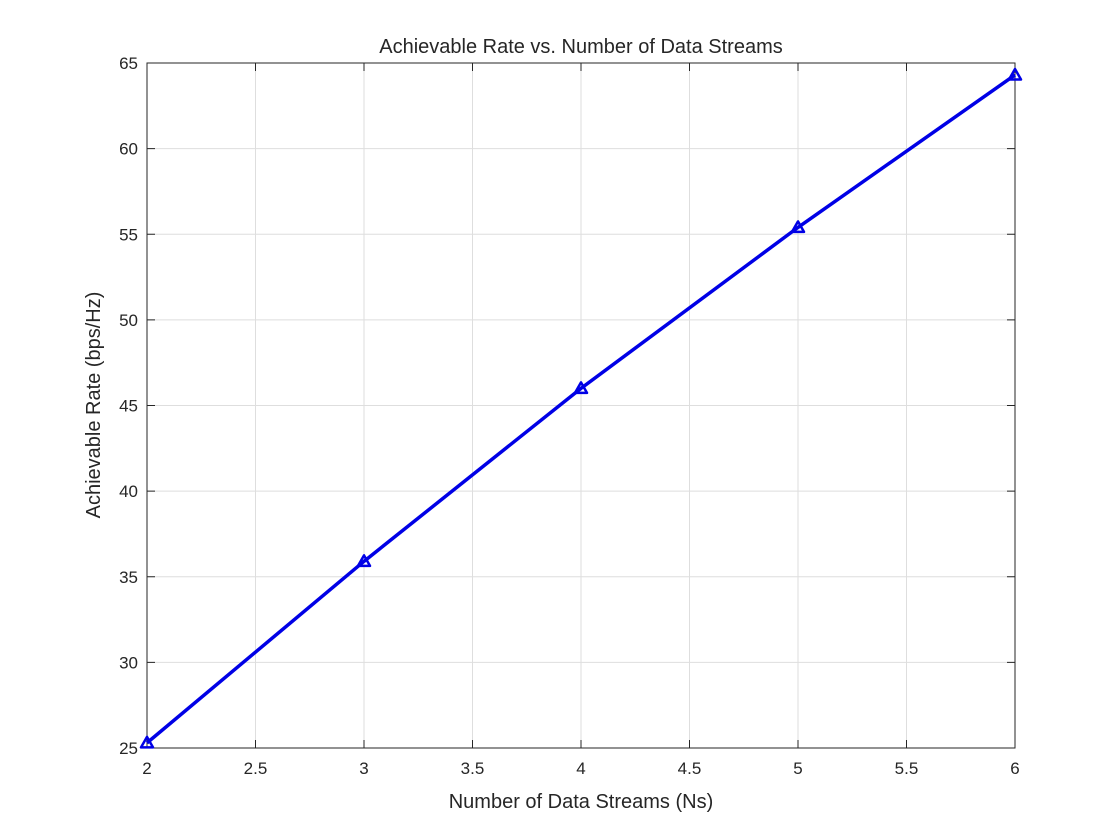 This screenshot has width=1120, height=840. What do you see at coordinates (797, 768) in the screenshot?
I see `x-tick-label: 5` at bounding box center [797, 768].